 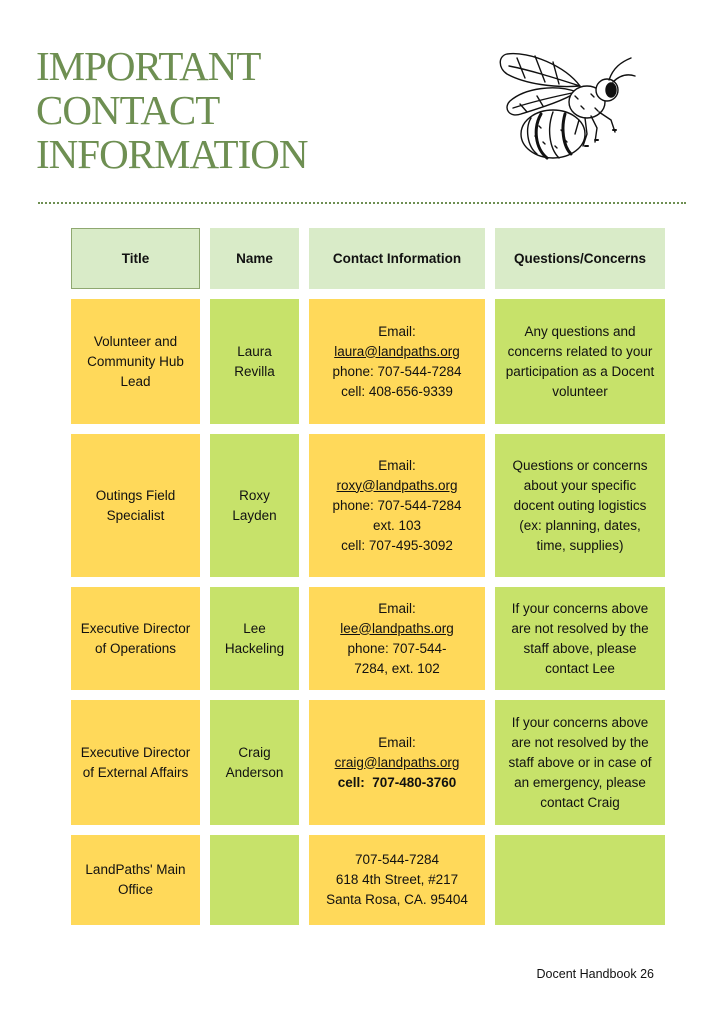 What do you see at coordinates (397, 485) in the screenshot?
I see `email-link: roxy@landpaths.org` at bounding box center [397, 485].